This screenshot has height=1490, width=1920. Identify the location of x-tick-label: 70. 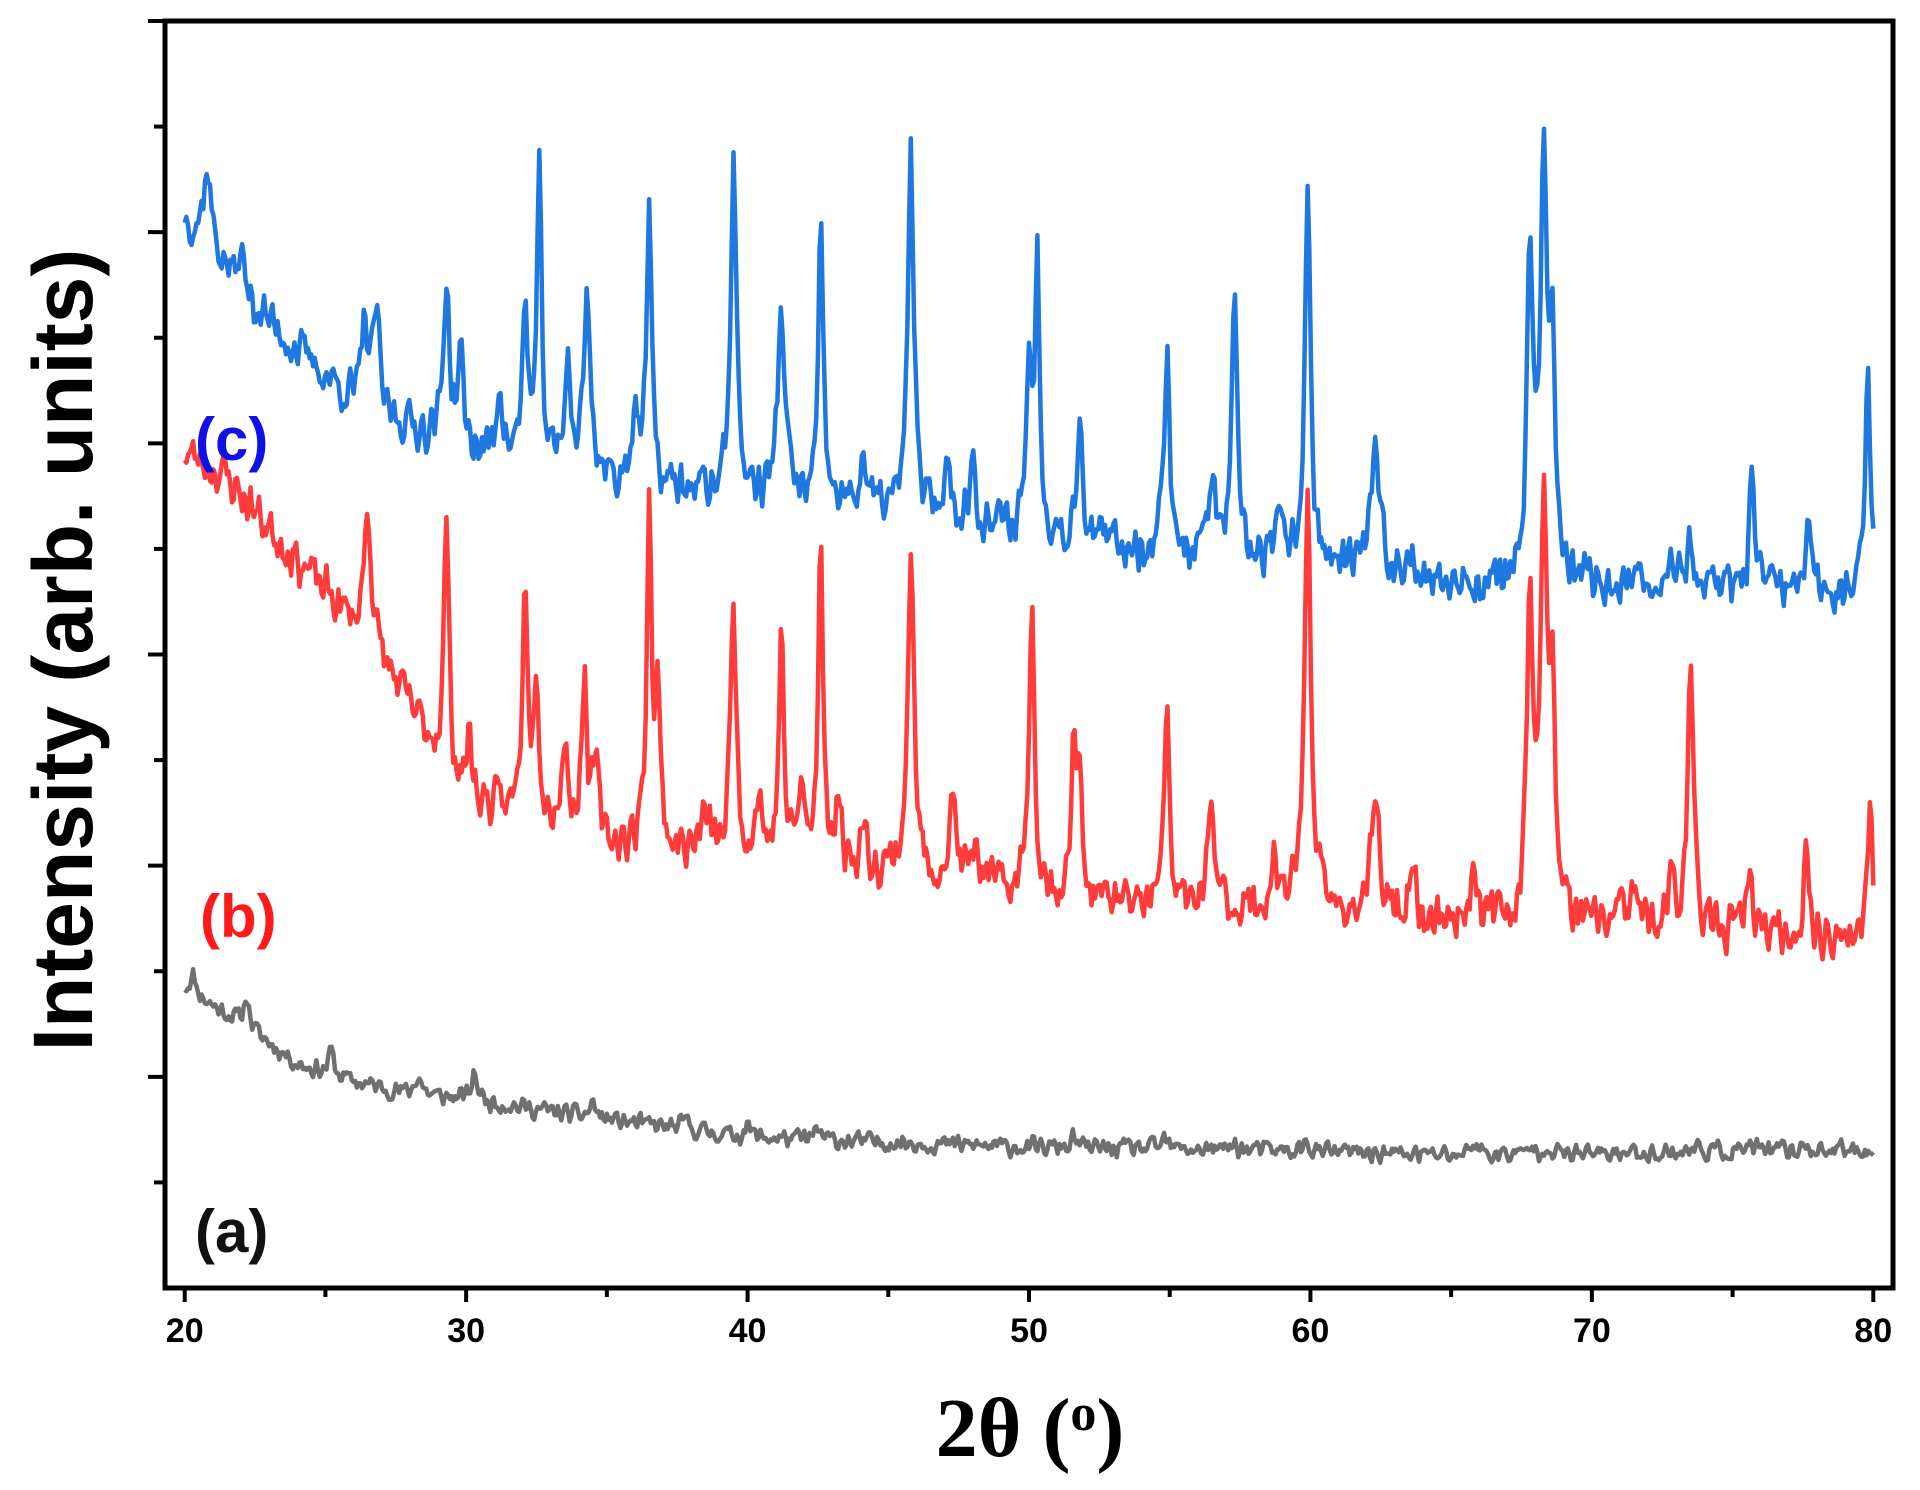
(1592, 1331).